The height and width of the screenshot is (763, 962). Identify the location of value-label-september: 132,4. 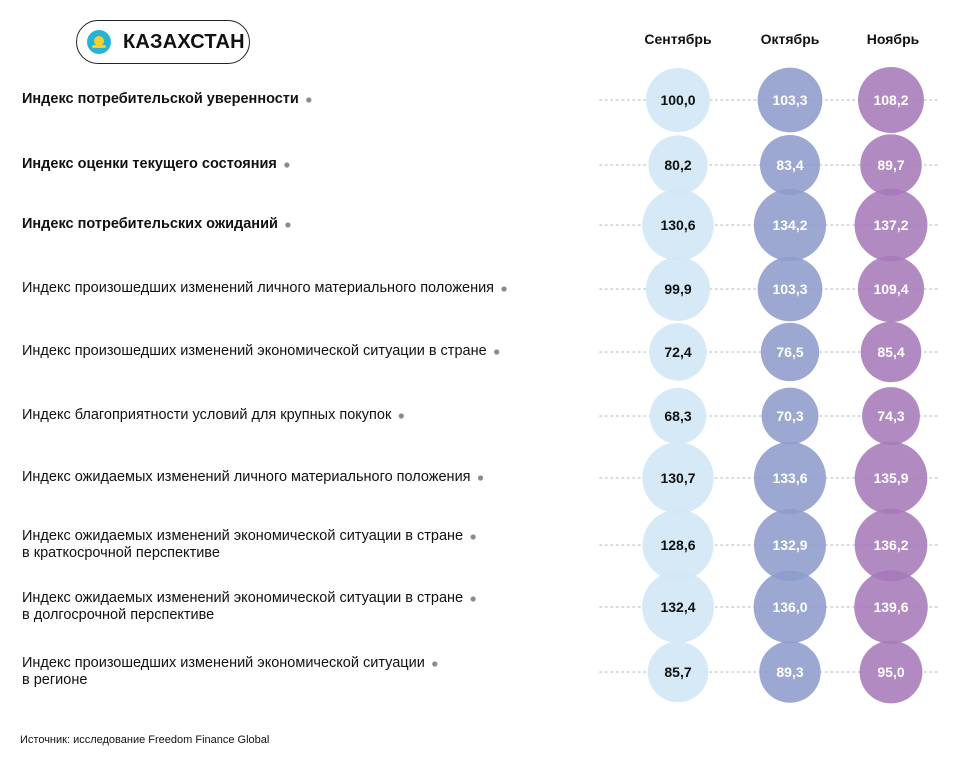
(677, 607).